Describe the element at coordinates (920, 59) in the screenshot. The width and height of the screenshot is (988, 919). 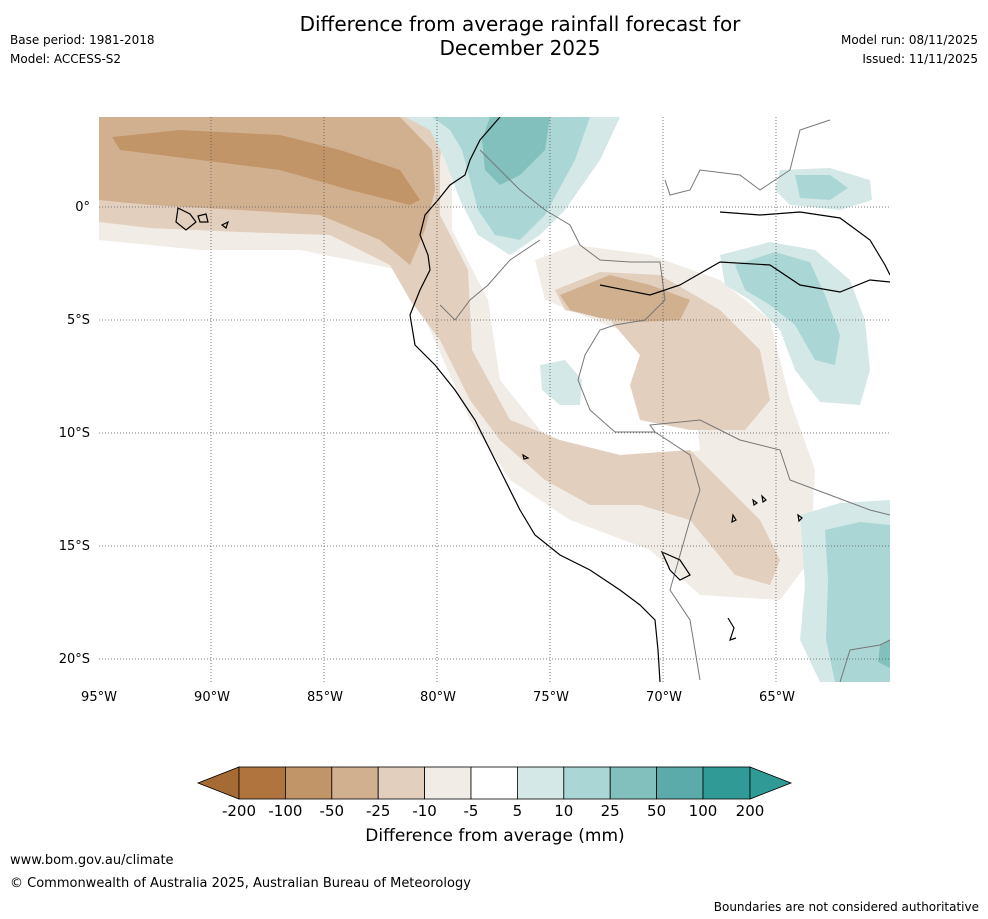
I see `issued-text: Issued: 11/11/2025` at that location.